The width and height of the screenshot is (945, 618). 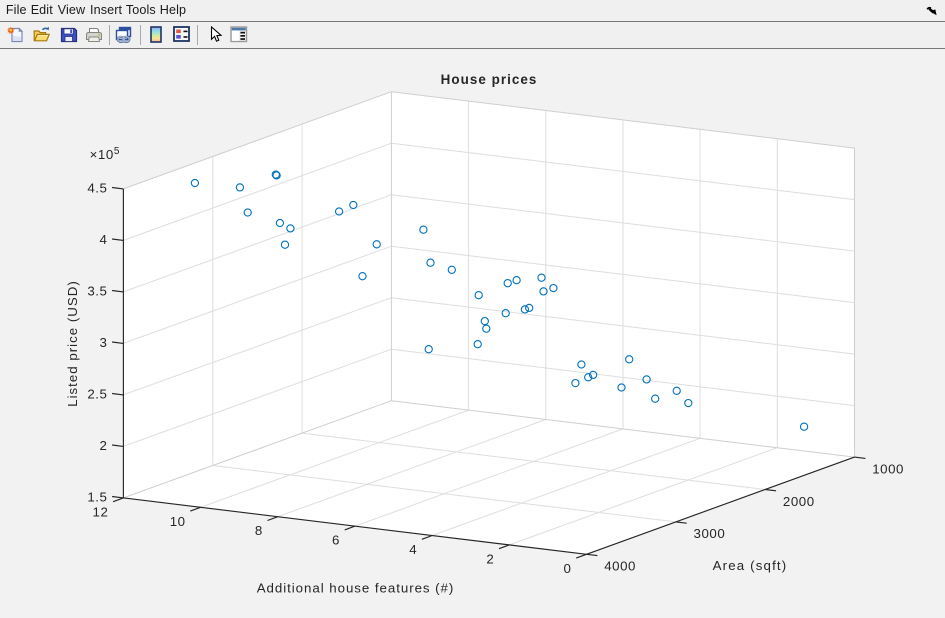 I want to click on svg-text: 6, so click(x=336, y=540).